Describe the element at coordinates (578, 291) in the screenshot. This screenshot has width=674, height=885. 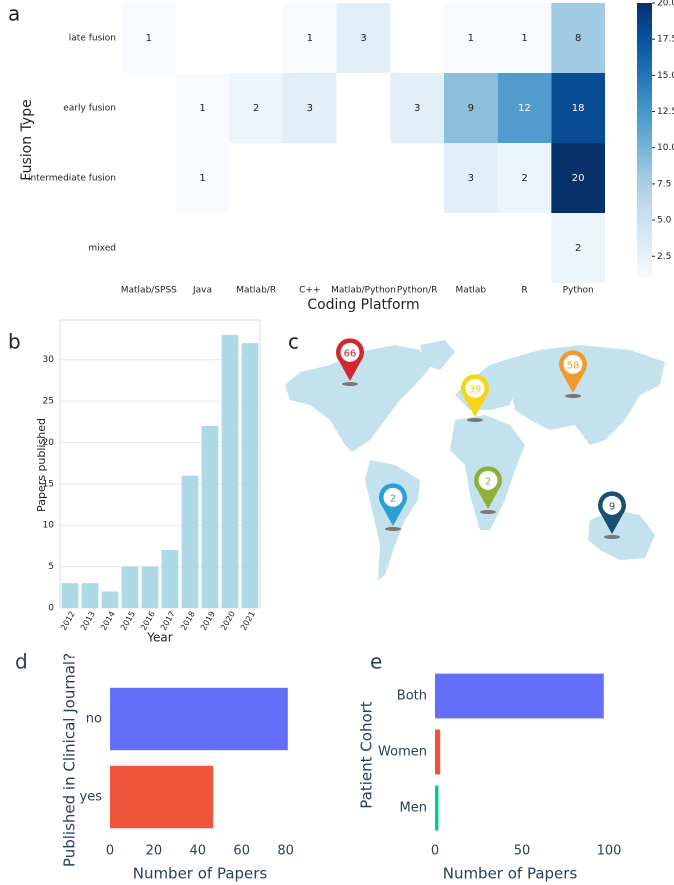
I see `x-tick-label: Python` at that location.